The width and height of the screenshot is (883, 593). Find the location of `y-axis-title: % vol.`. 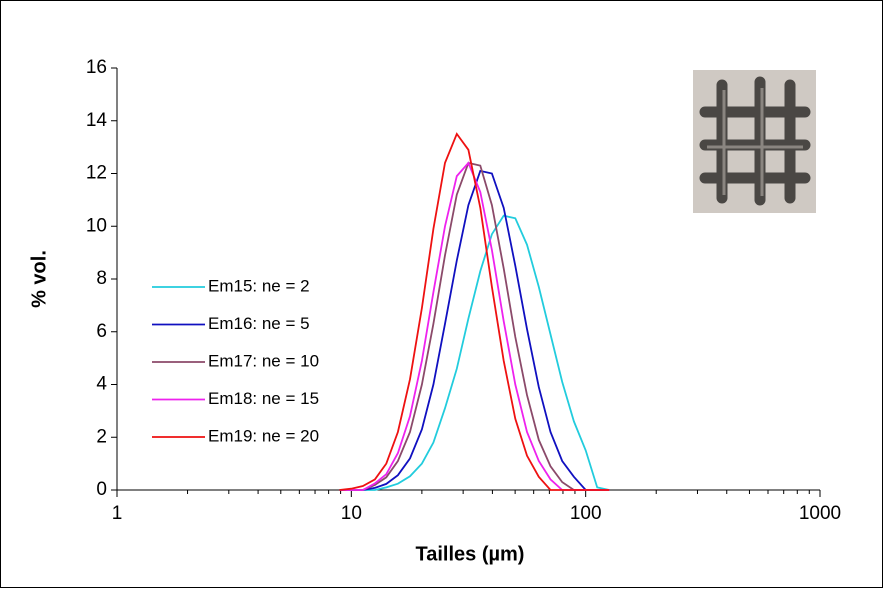

y-axis-title: % vol. is located at coordinates (39, 279).